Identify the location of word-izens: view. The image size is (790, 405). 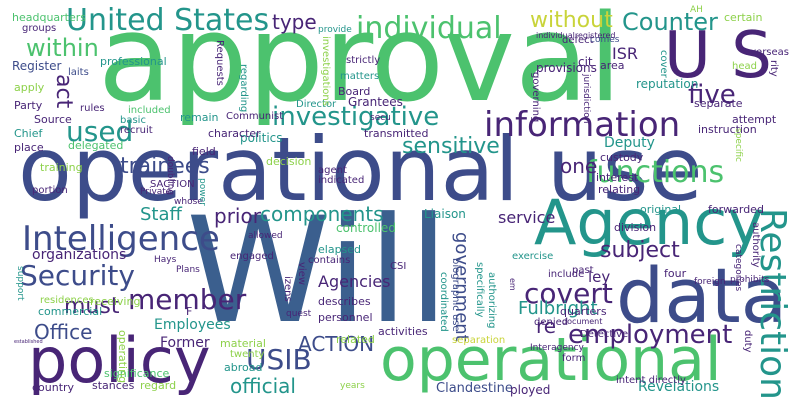
(301, 274).